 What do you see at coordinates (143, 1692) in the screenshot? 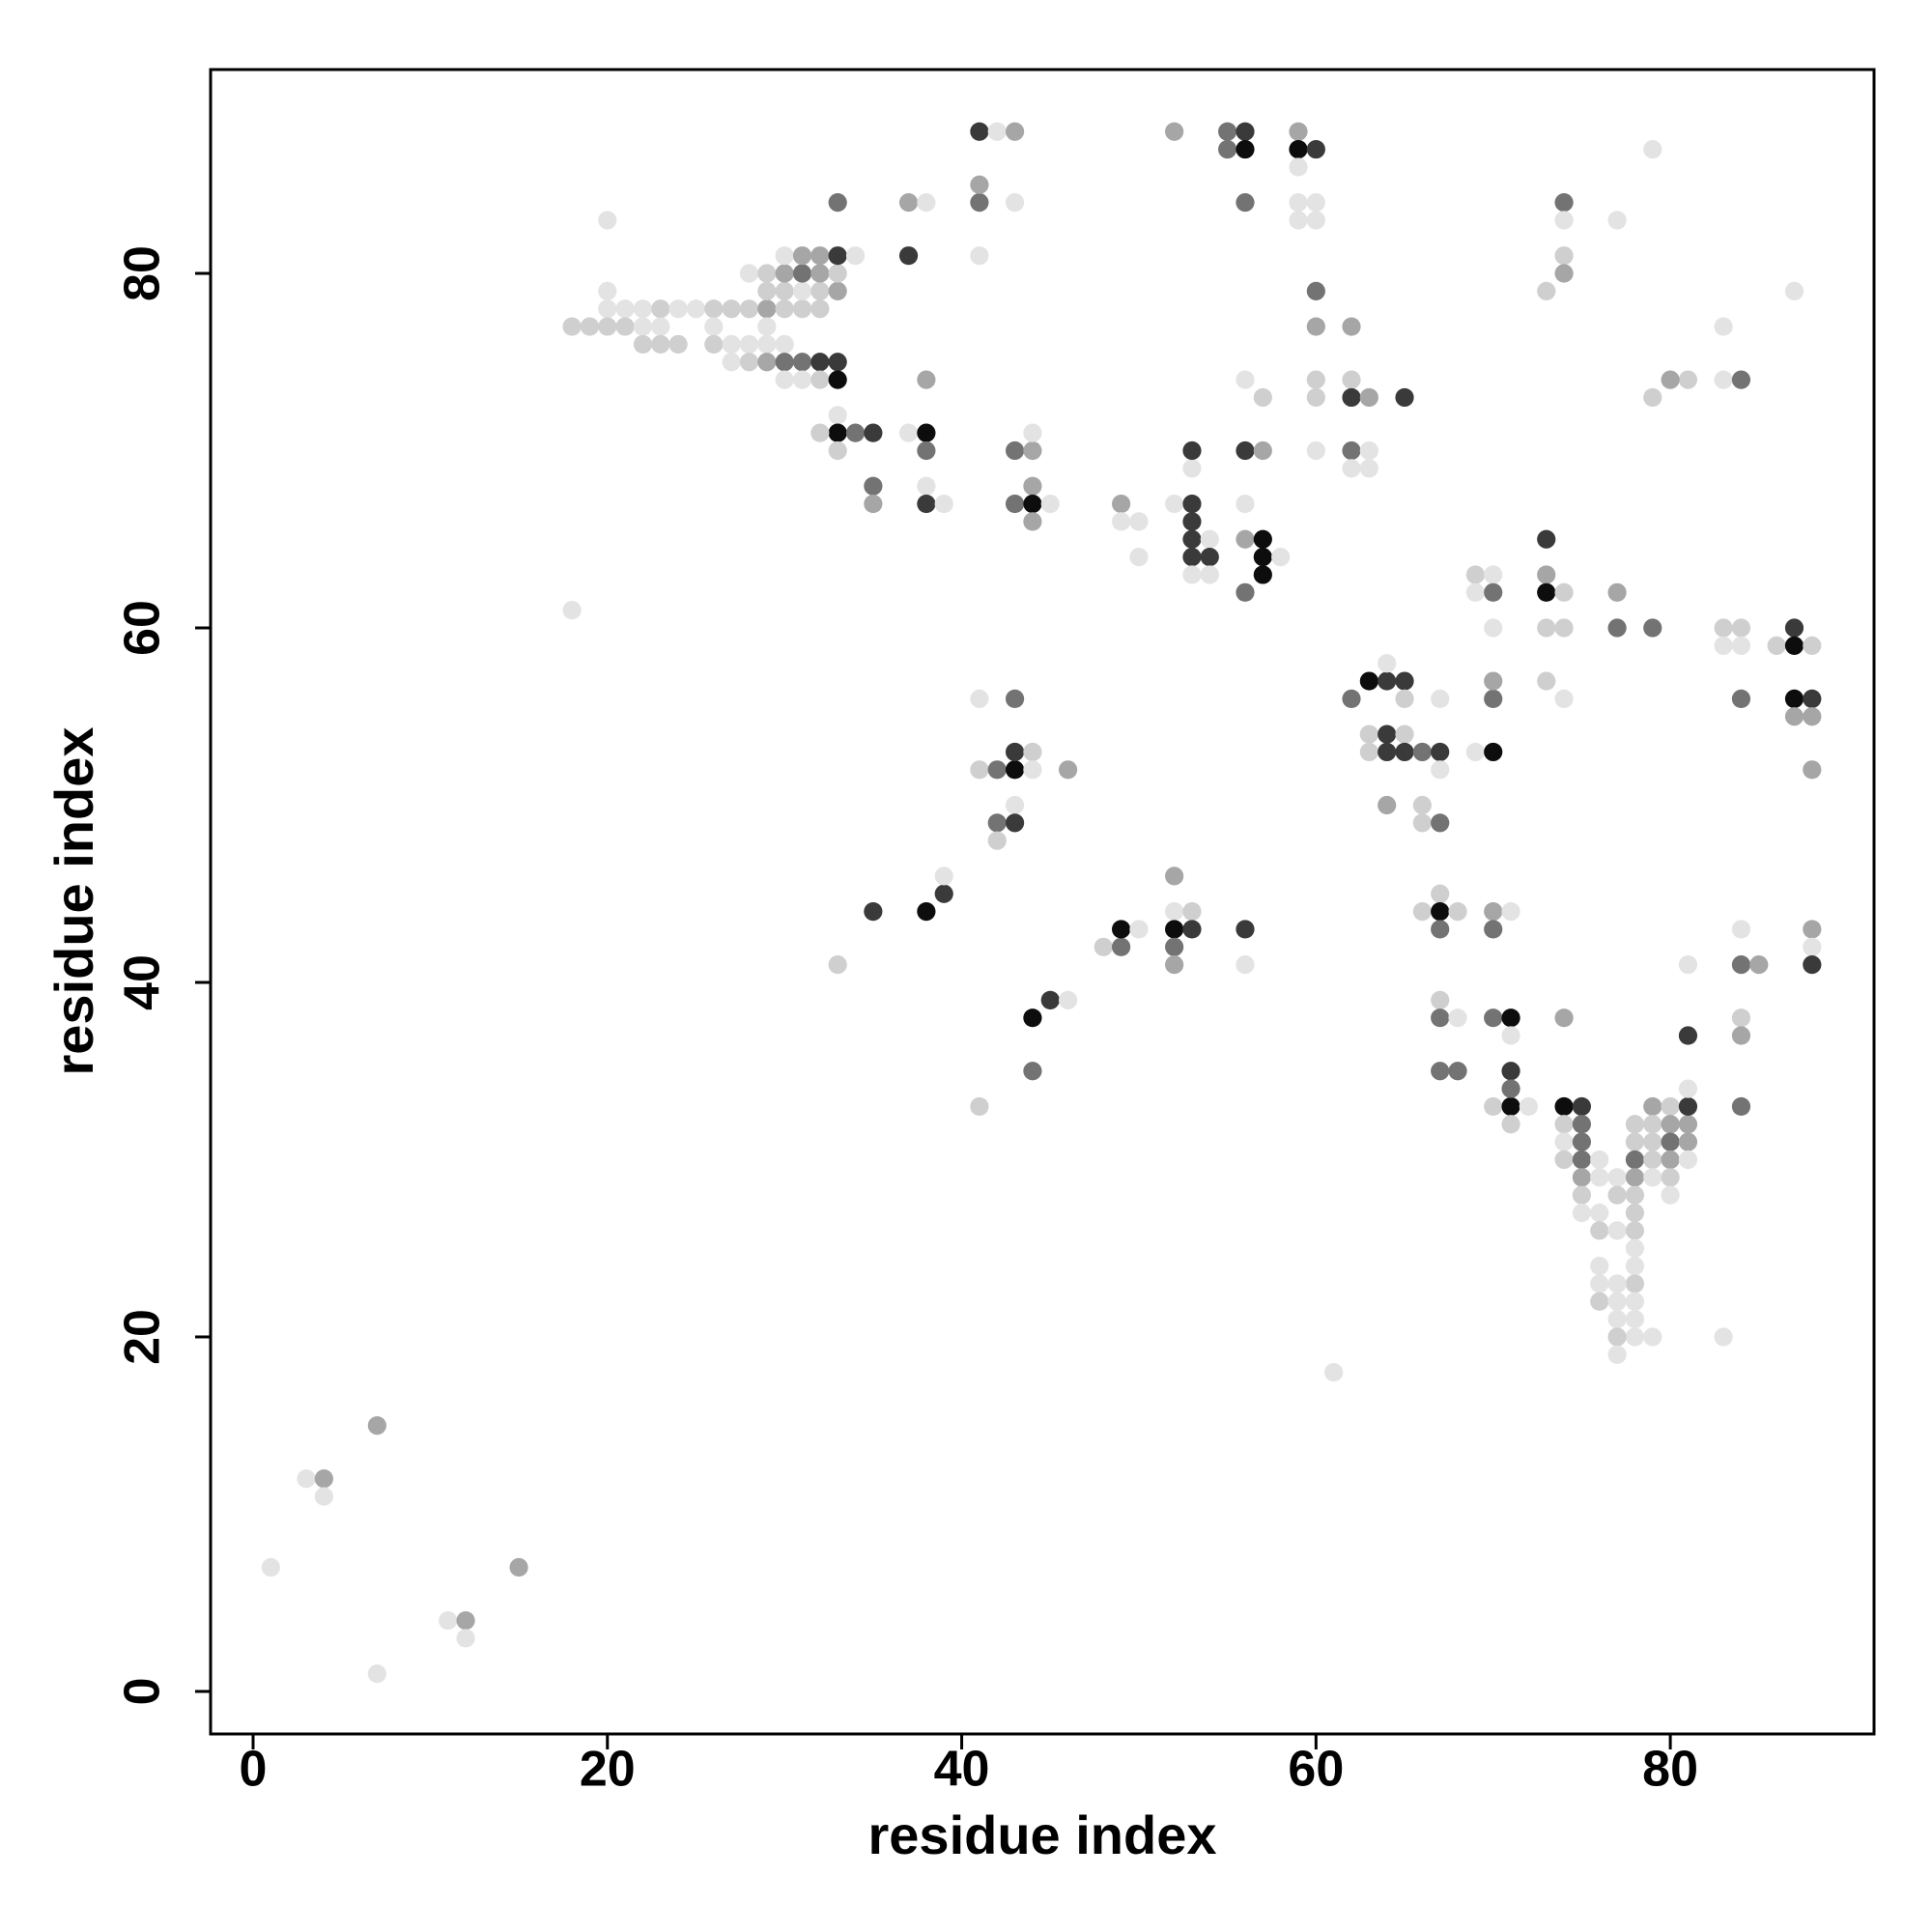
I see `y-tick-label: 0` at bounding box center [143, 1692].